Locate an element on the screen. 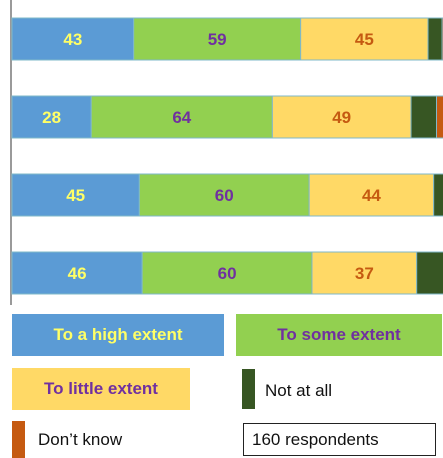 Image resolution: width=443 pixels, height=458 pixels. data-label-some-row-4: 60 is located at coordinates (227, 273).